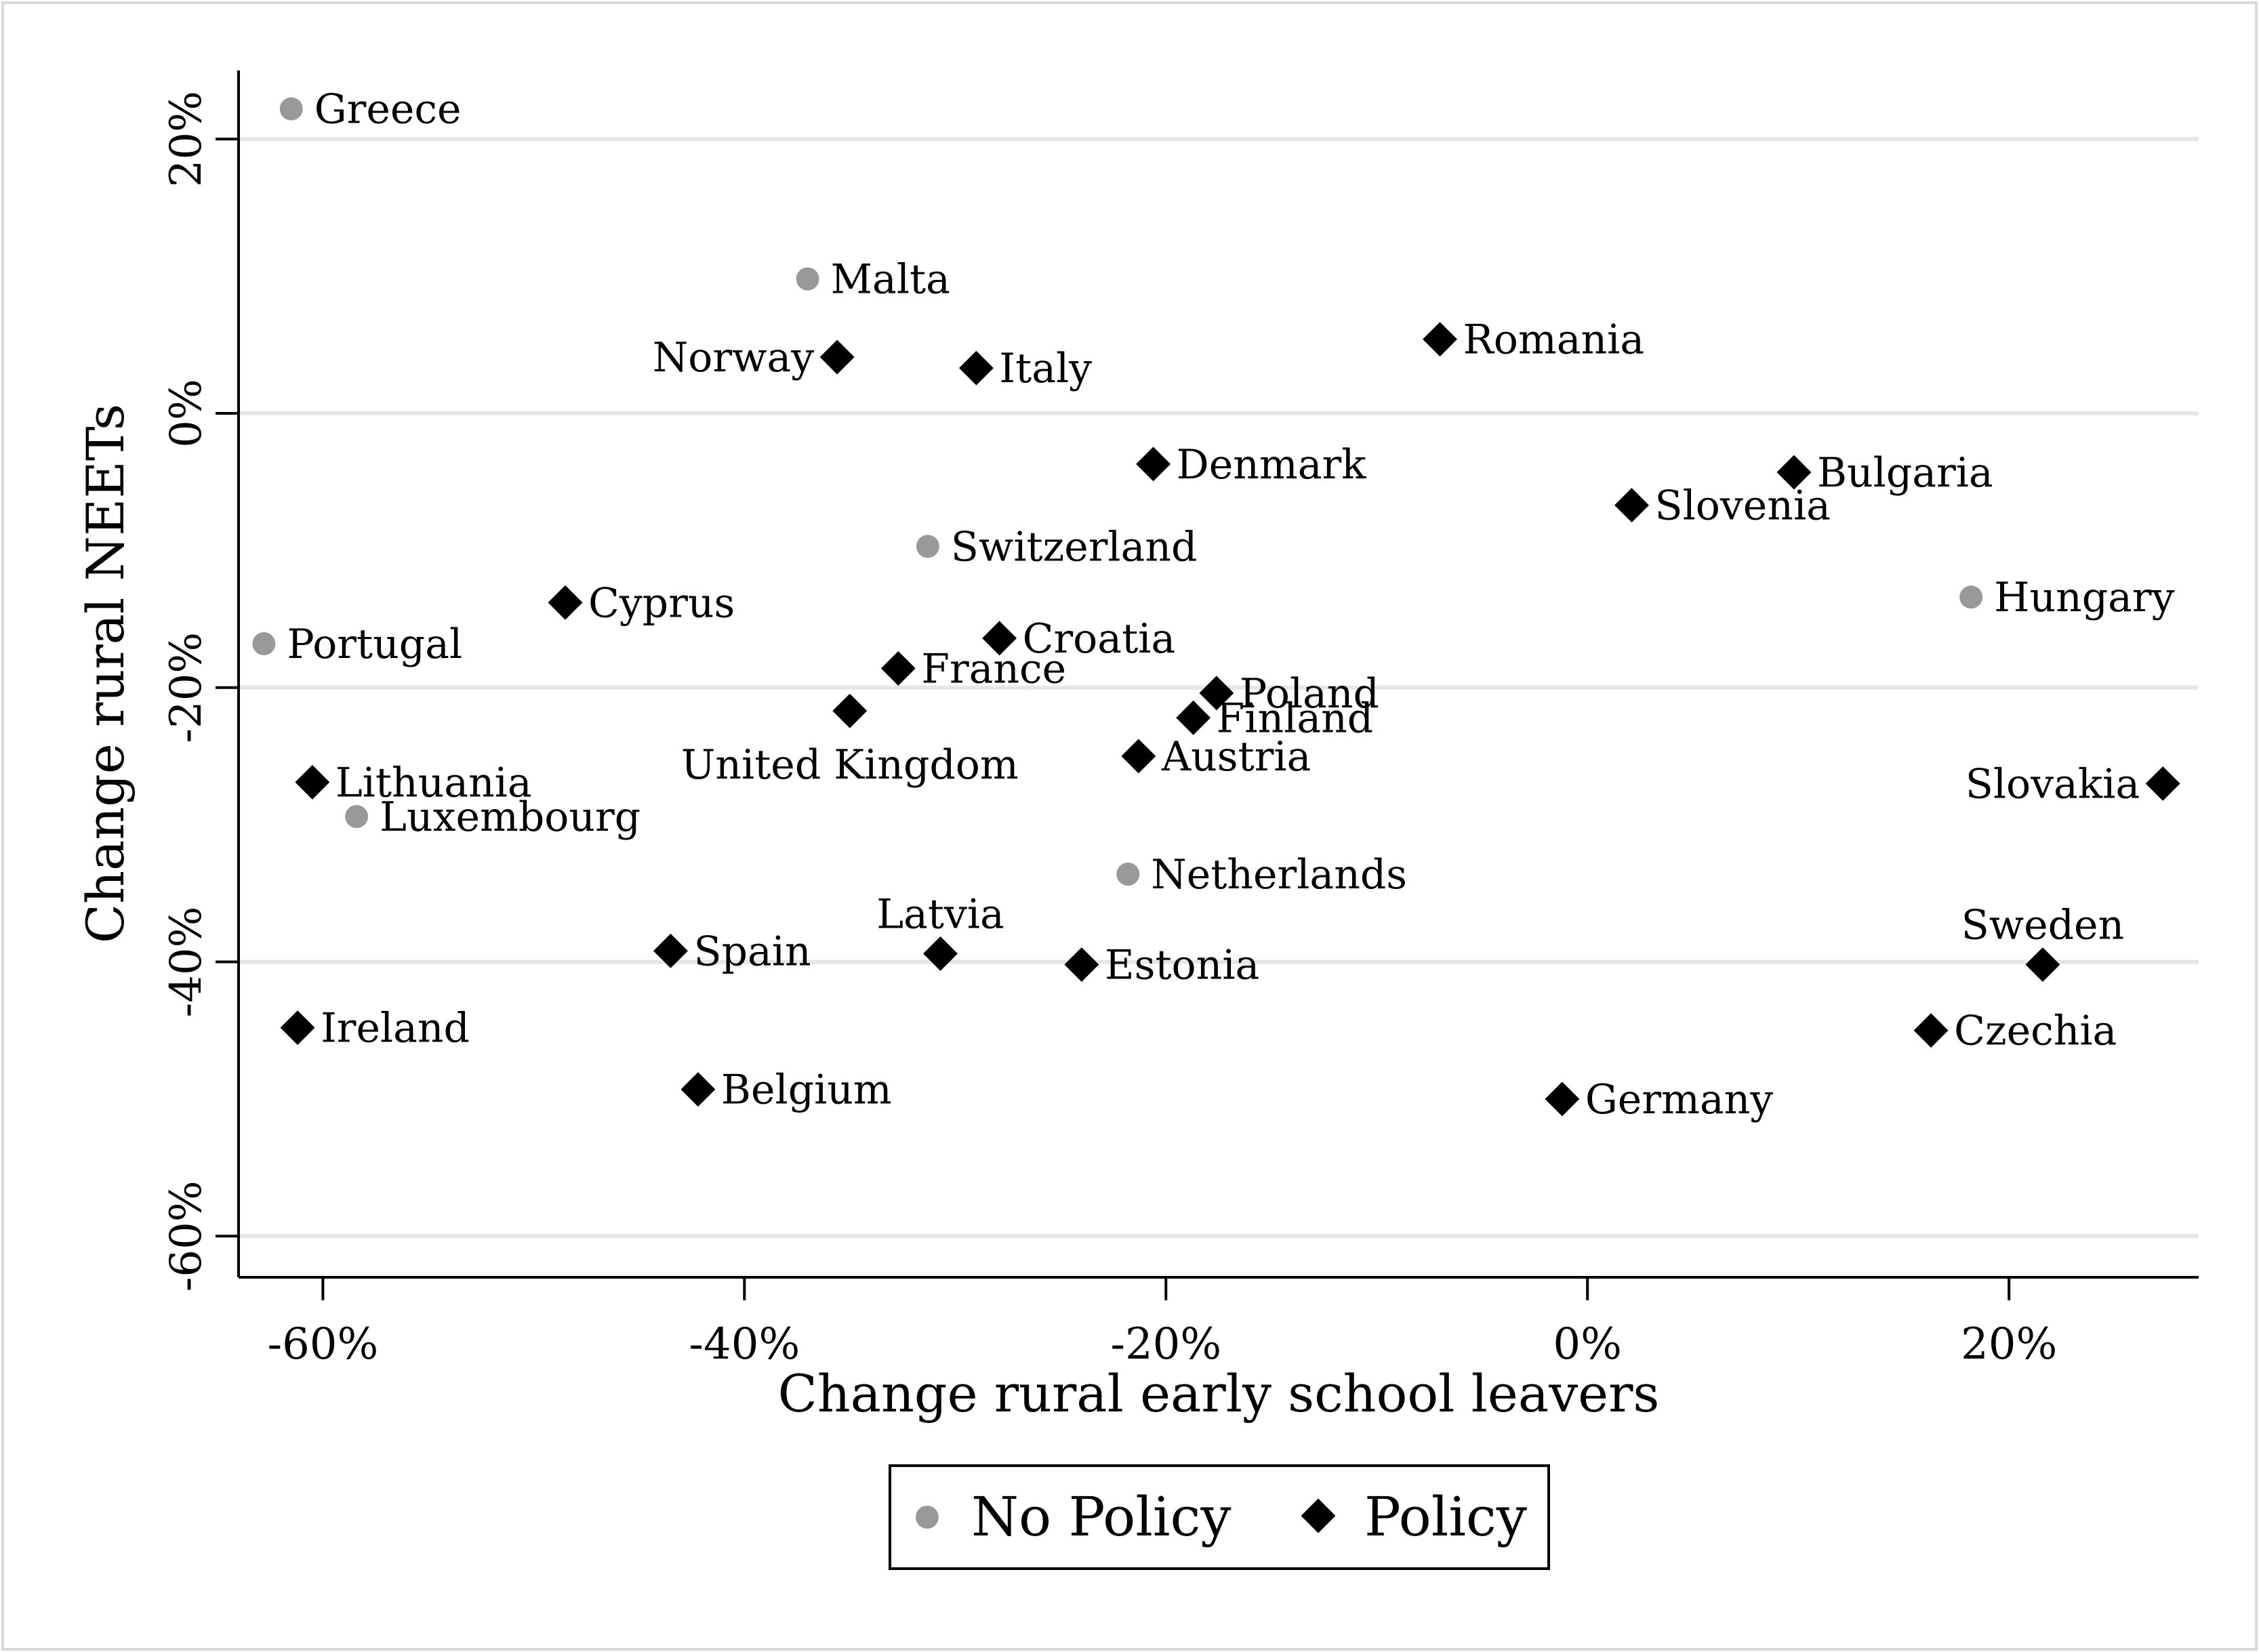  I want to click on x-tick-label: 20%, so click(2009, 1344).